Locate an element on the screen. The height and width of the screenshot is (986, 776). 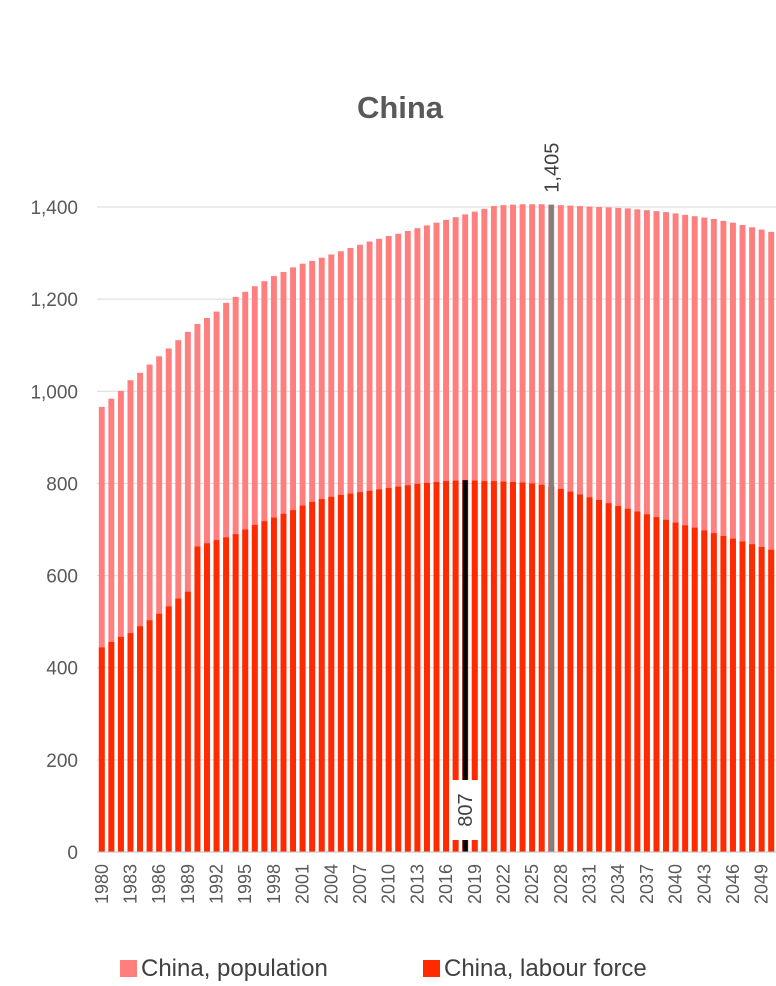
legend-label-labour-force: China, labour force is located at coordinates (545, 968).